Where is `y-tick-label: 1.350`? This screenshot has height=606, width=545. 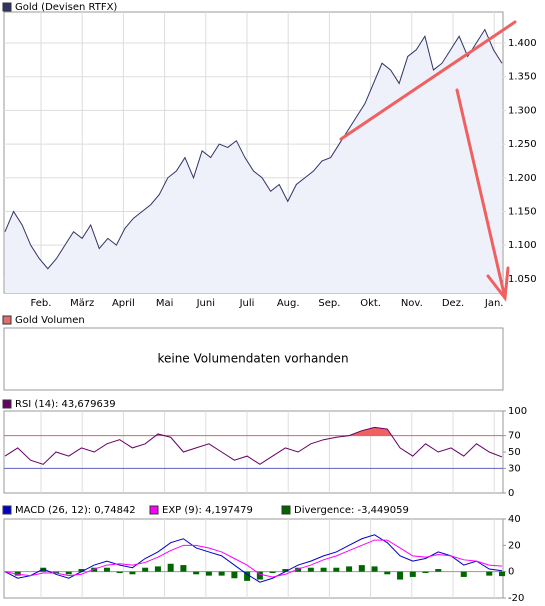
y-tick-label: 1.350 is located at coordinates (522, 77).